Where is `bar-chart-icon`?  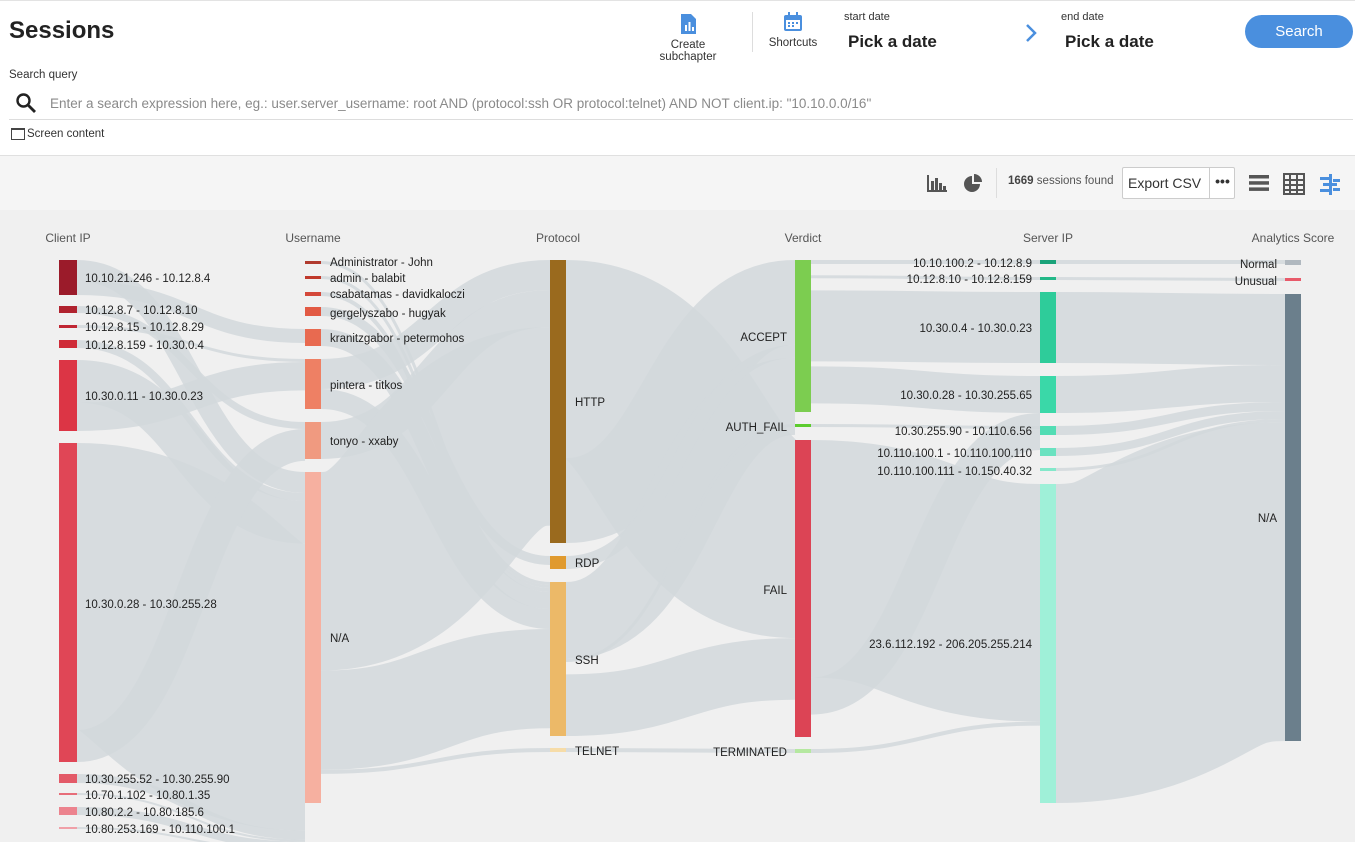 bar-chart-icon is located at coordinates (937, 183).